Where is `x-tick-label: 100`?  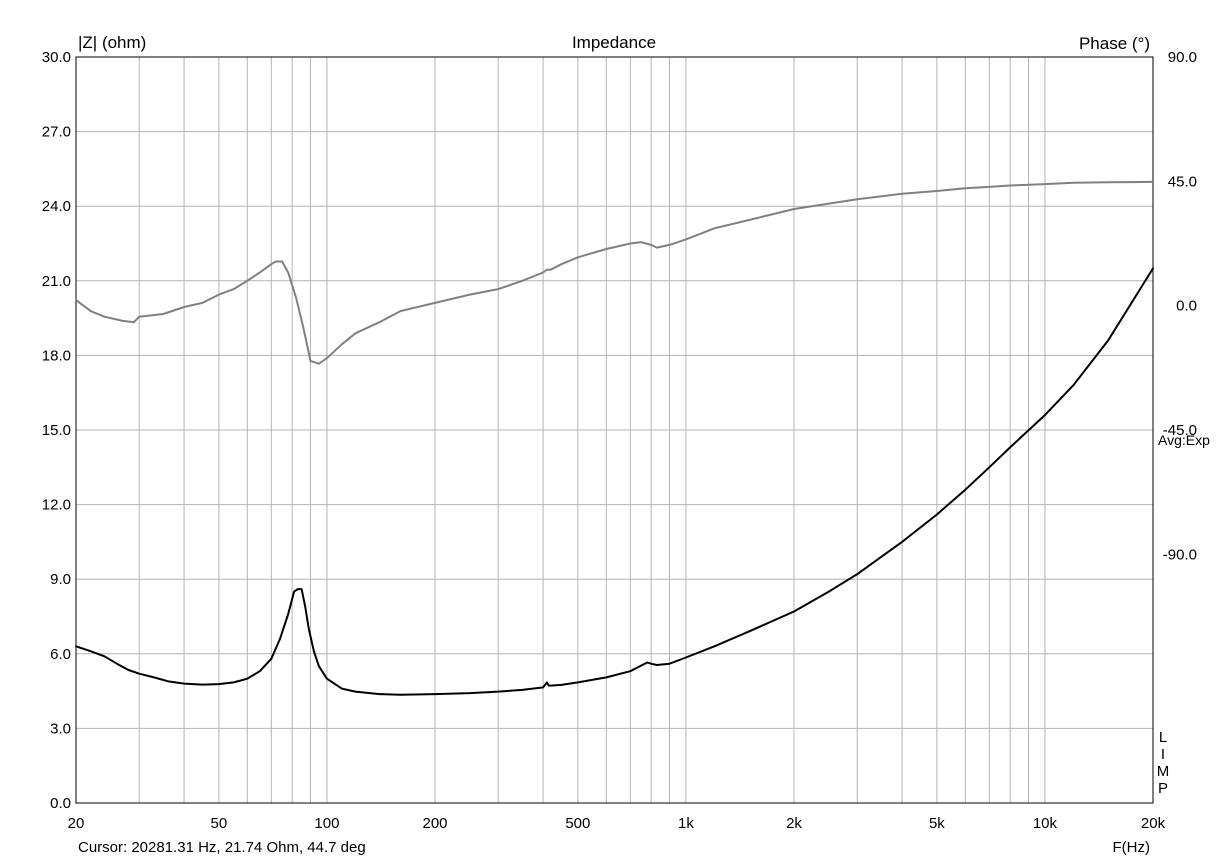
x-tick-label: 100 is located at coordinates (326, 823).